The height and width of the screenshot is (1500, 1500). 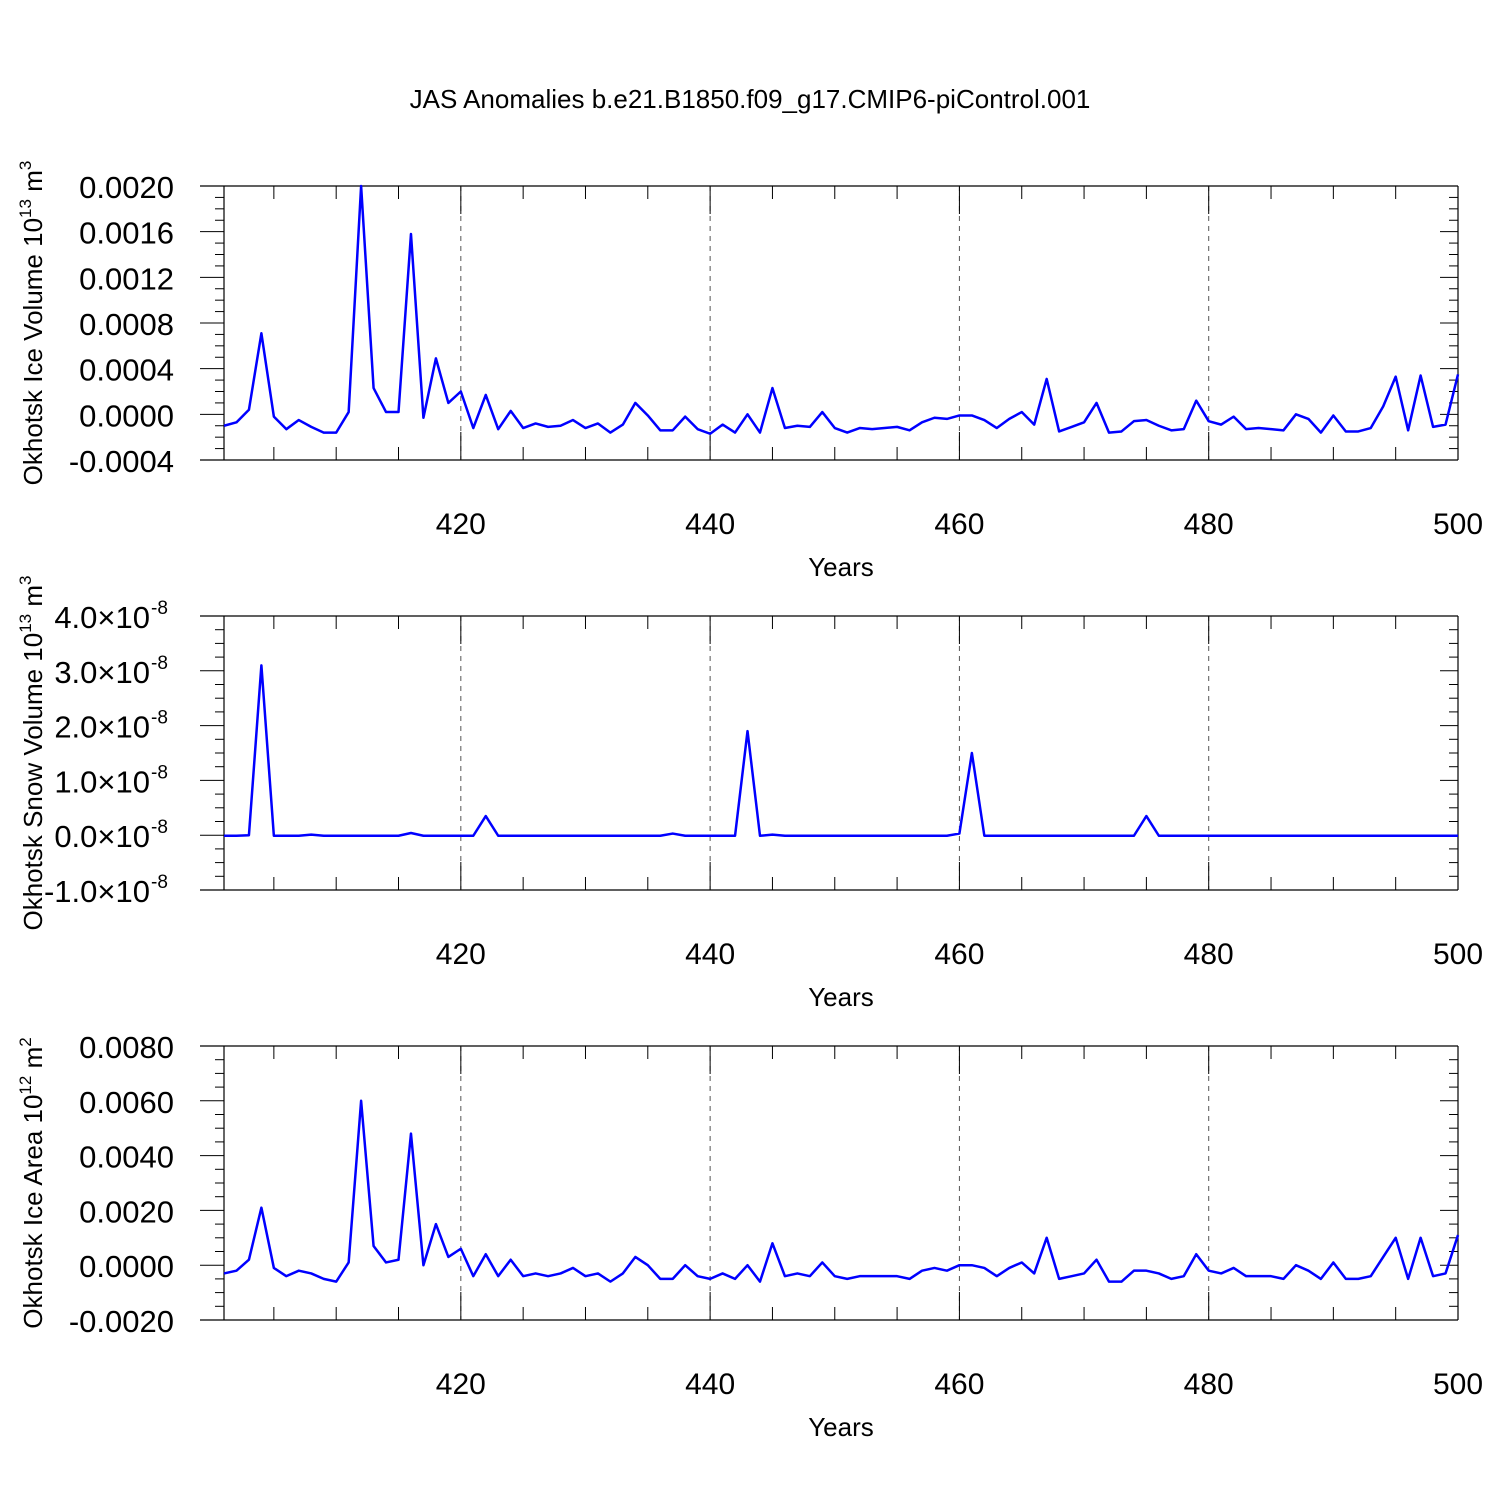 What do you see at coordinates (121, 461) in the screenshot?
I see `y-tick-label: -0.0004` at bounding box center [121, 461].